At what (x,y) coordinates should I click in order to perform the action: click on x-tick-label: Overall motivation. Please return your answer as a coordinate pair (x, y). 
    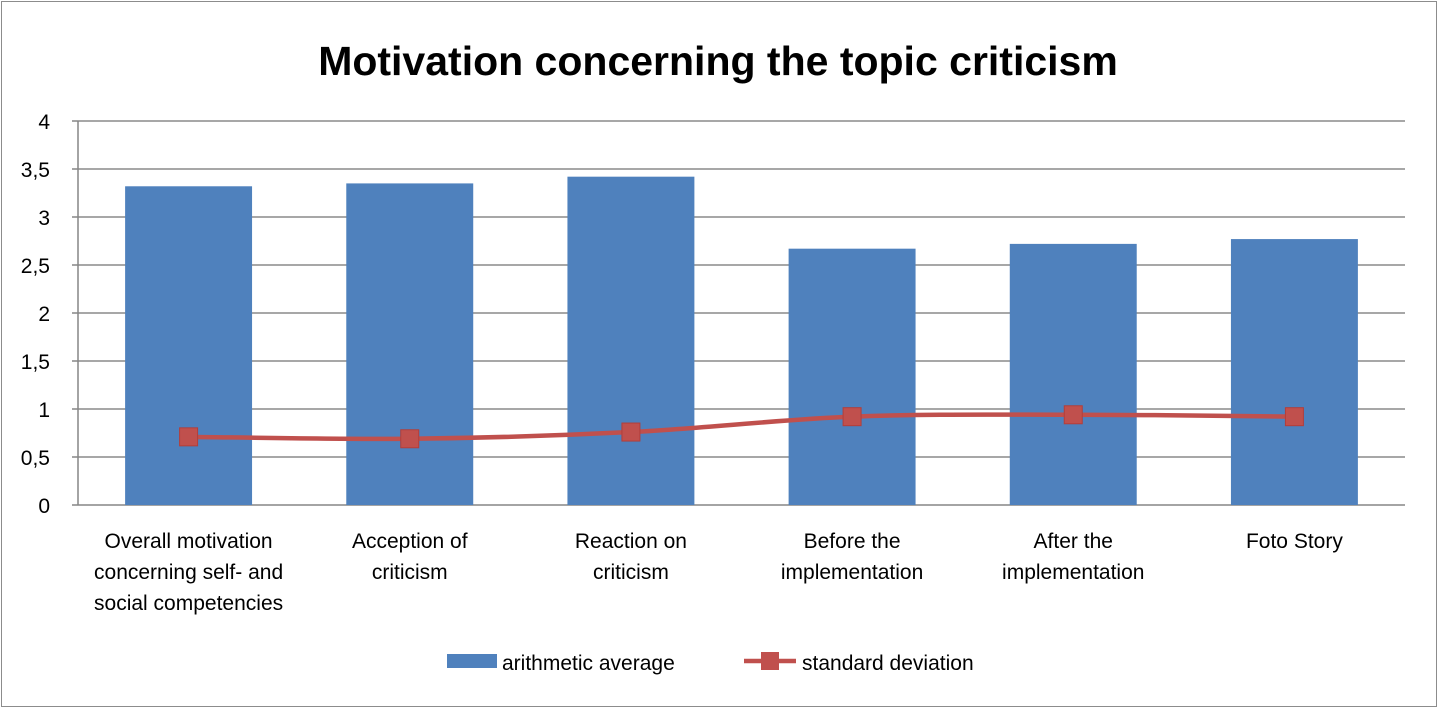
    Looking at the image, I should click on (189, 541).